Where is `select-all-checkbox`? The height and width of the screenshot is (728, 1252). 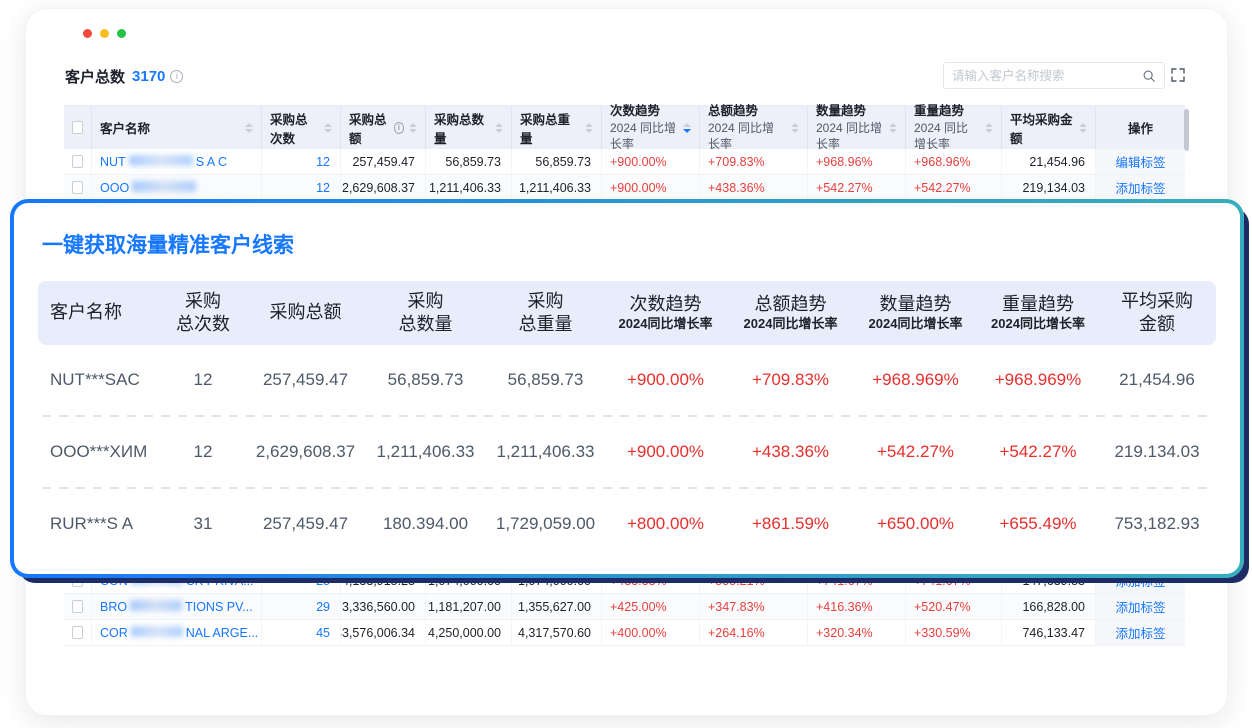
select-all-checkbox is located at coordinates (77, 127).